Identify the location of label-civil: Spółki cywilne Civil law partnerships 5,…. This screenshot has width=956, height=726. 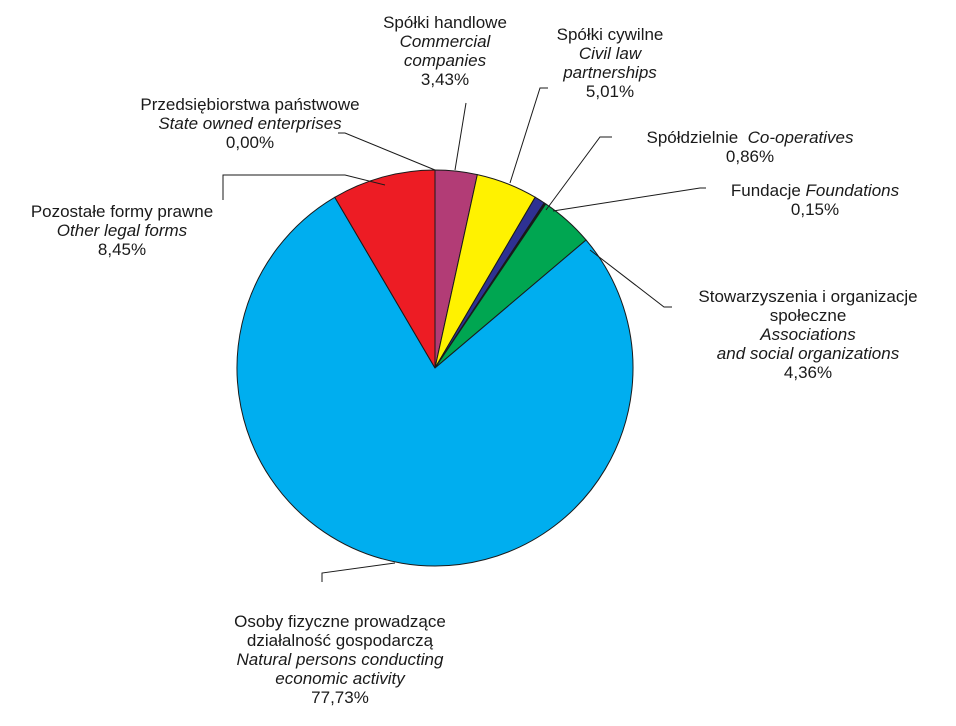
(610, 63).